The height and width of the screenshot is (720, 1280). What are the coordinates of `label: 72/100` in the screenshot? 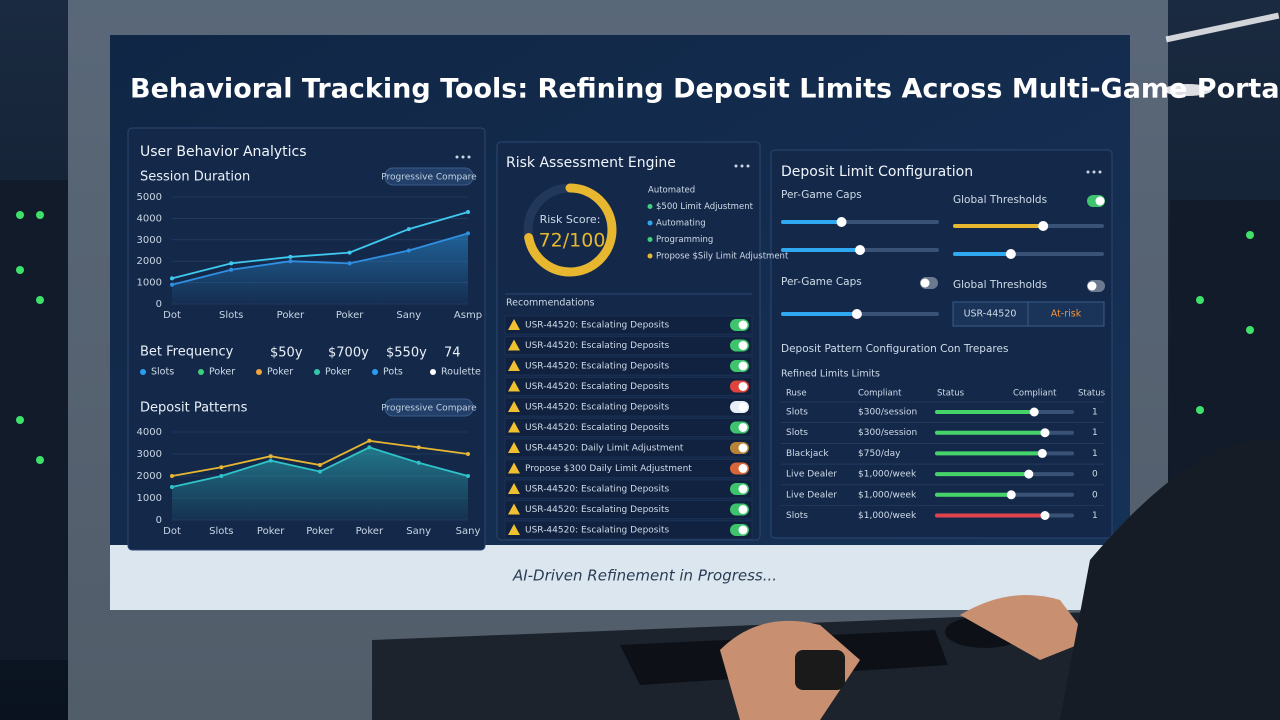 It's located at (572, 241).